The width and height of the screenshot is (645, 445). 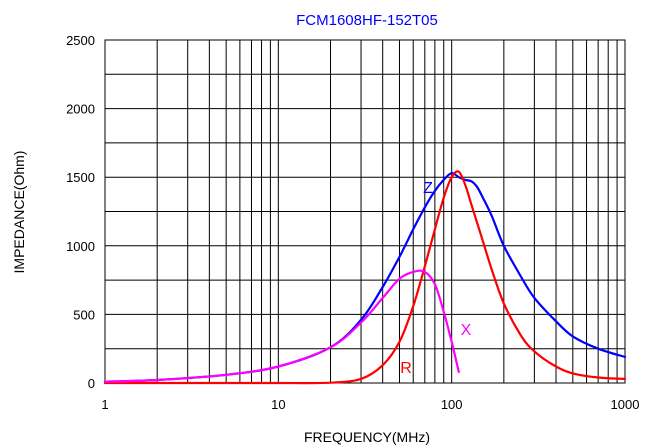 I want to click on series-labels: Z R X, so click(x=435, y=278).